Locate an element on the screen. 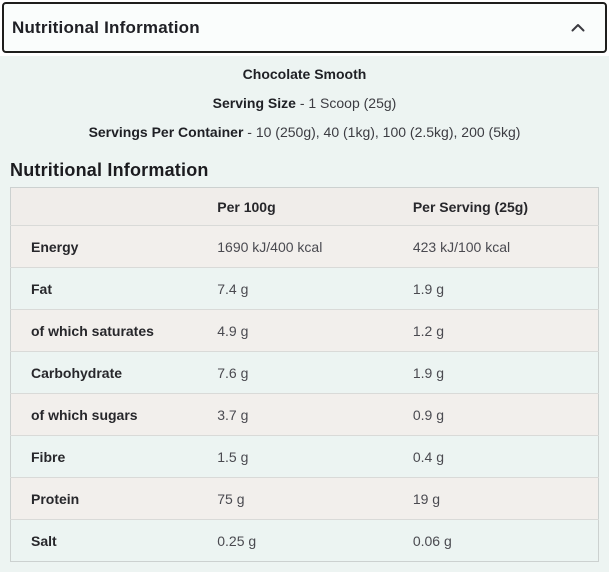 This screenshot has height=572, width=609. nutrient-label: Carbohydrate is located at coordinates (77, 372).